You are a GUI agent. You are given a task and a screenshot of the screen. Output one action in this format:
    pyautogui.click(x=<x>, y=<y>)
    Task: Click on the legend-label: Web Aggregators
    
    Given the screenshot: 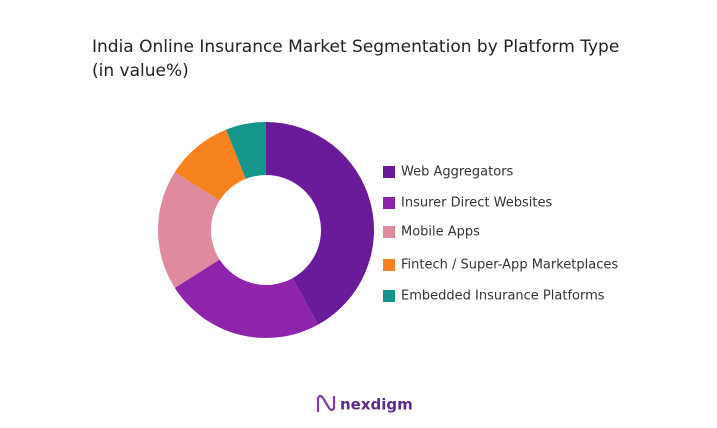 What is the action you would take?
    pyautogui.click(x=457, y=172)
    